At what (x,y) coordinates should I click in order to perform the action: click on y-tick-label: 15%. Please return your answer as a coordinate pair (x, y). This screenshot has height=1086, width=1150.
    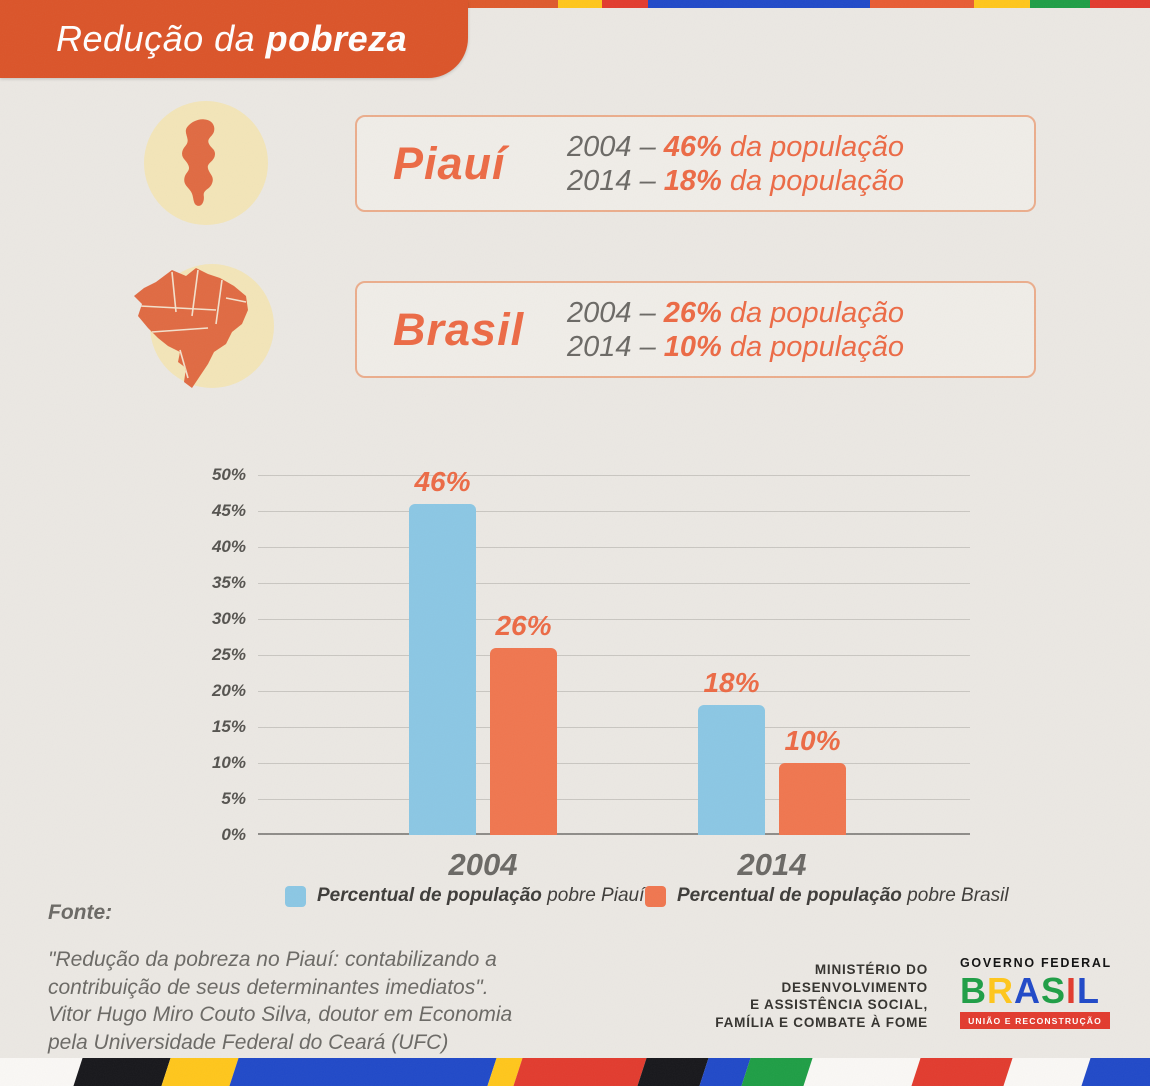
    Looking at the image, I should click on (228, 726).